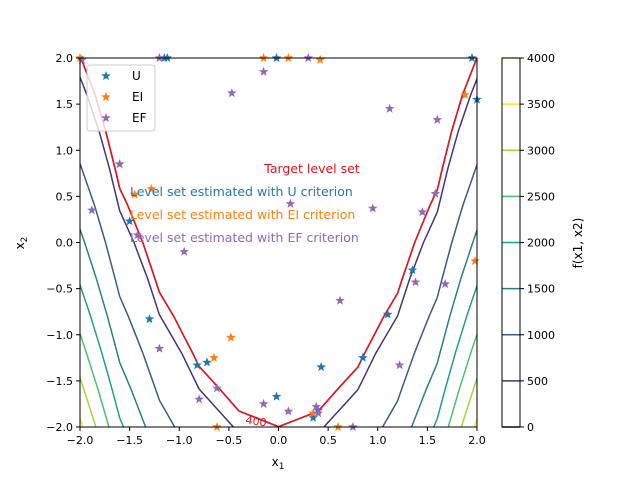 The image size is (640, 484). Describe the element at coordinates (139, 118) in the screenshot. I see `legend-label-EF: EF` at that location.